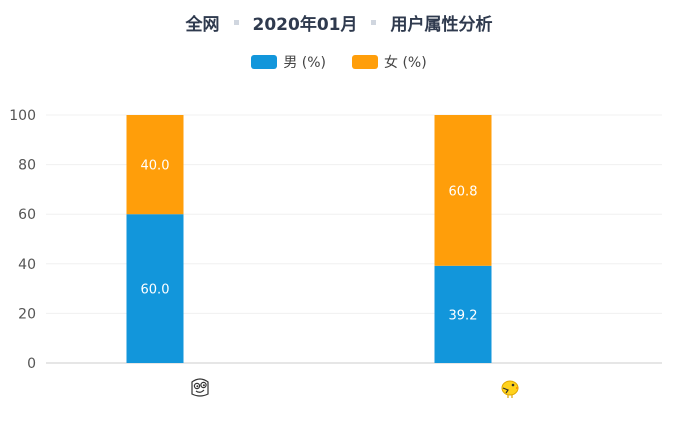  What do you see at coordinates (31, 364) in the screenshot?
I see `y-tick-label: 0` at bounding box center [31, 364].